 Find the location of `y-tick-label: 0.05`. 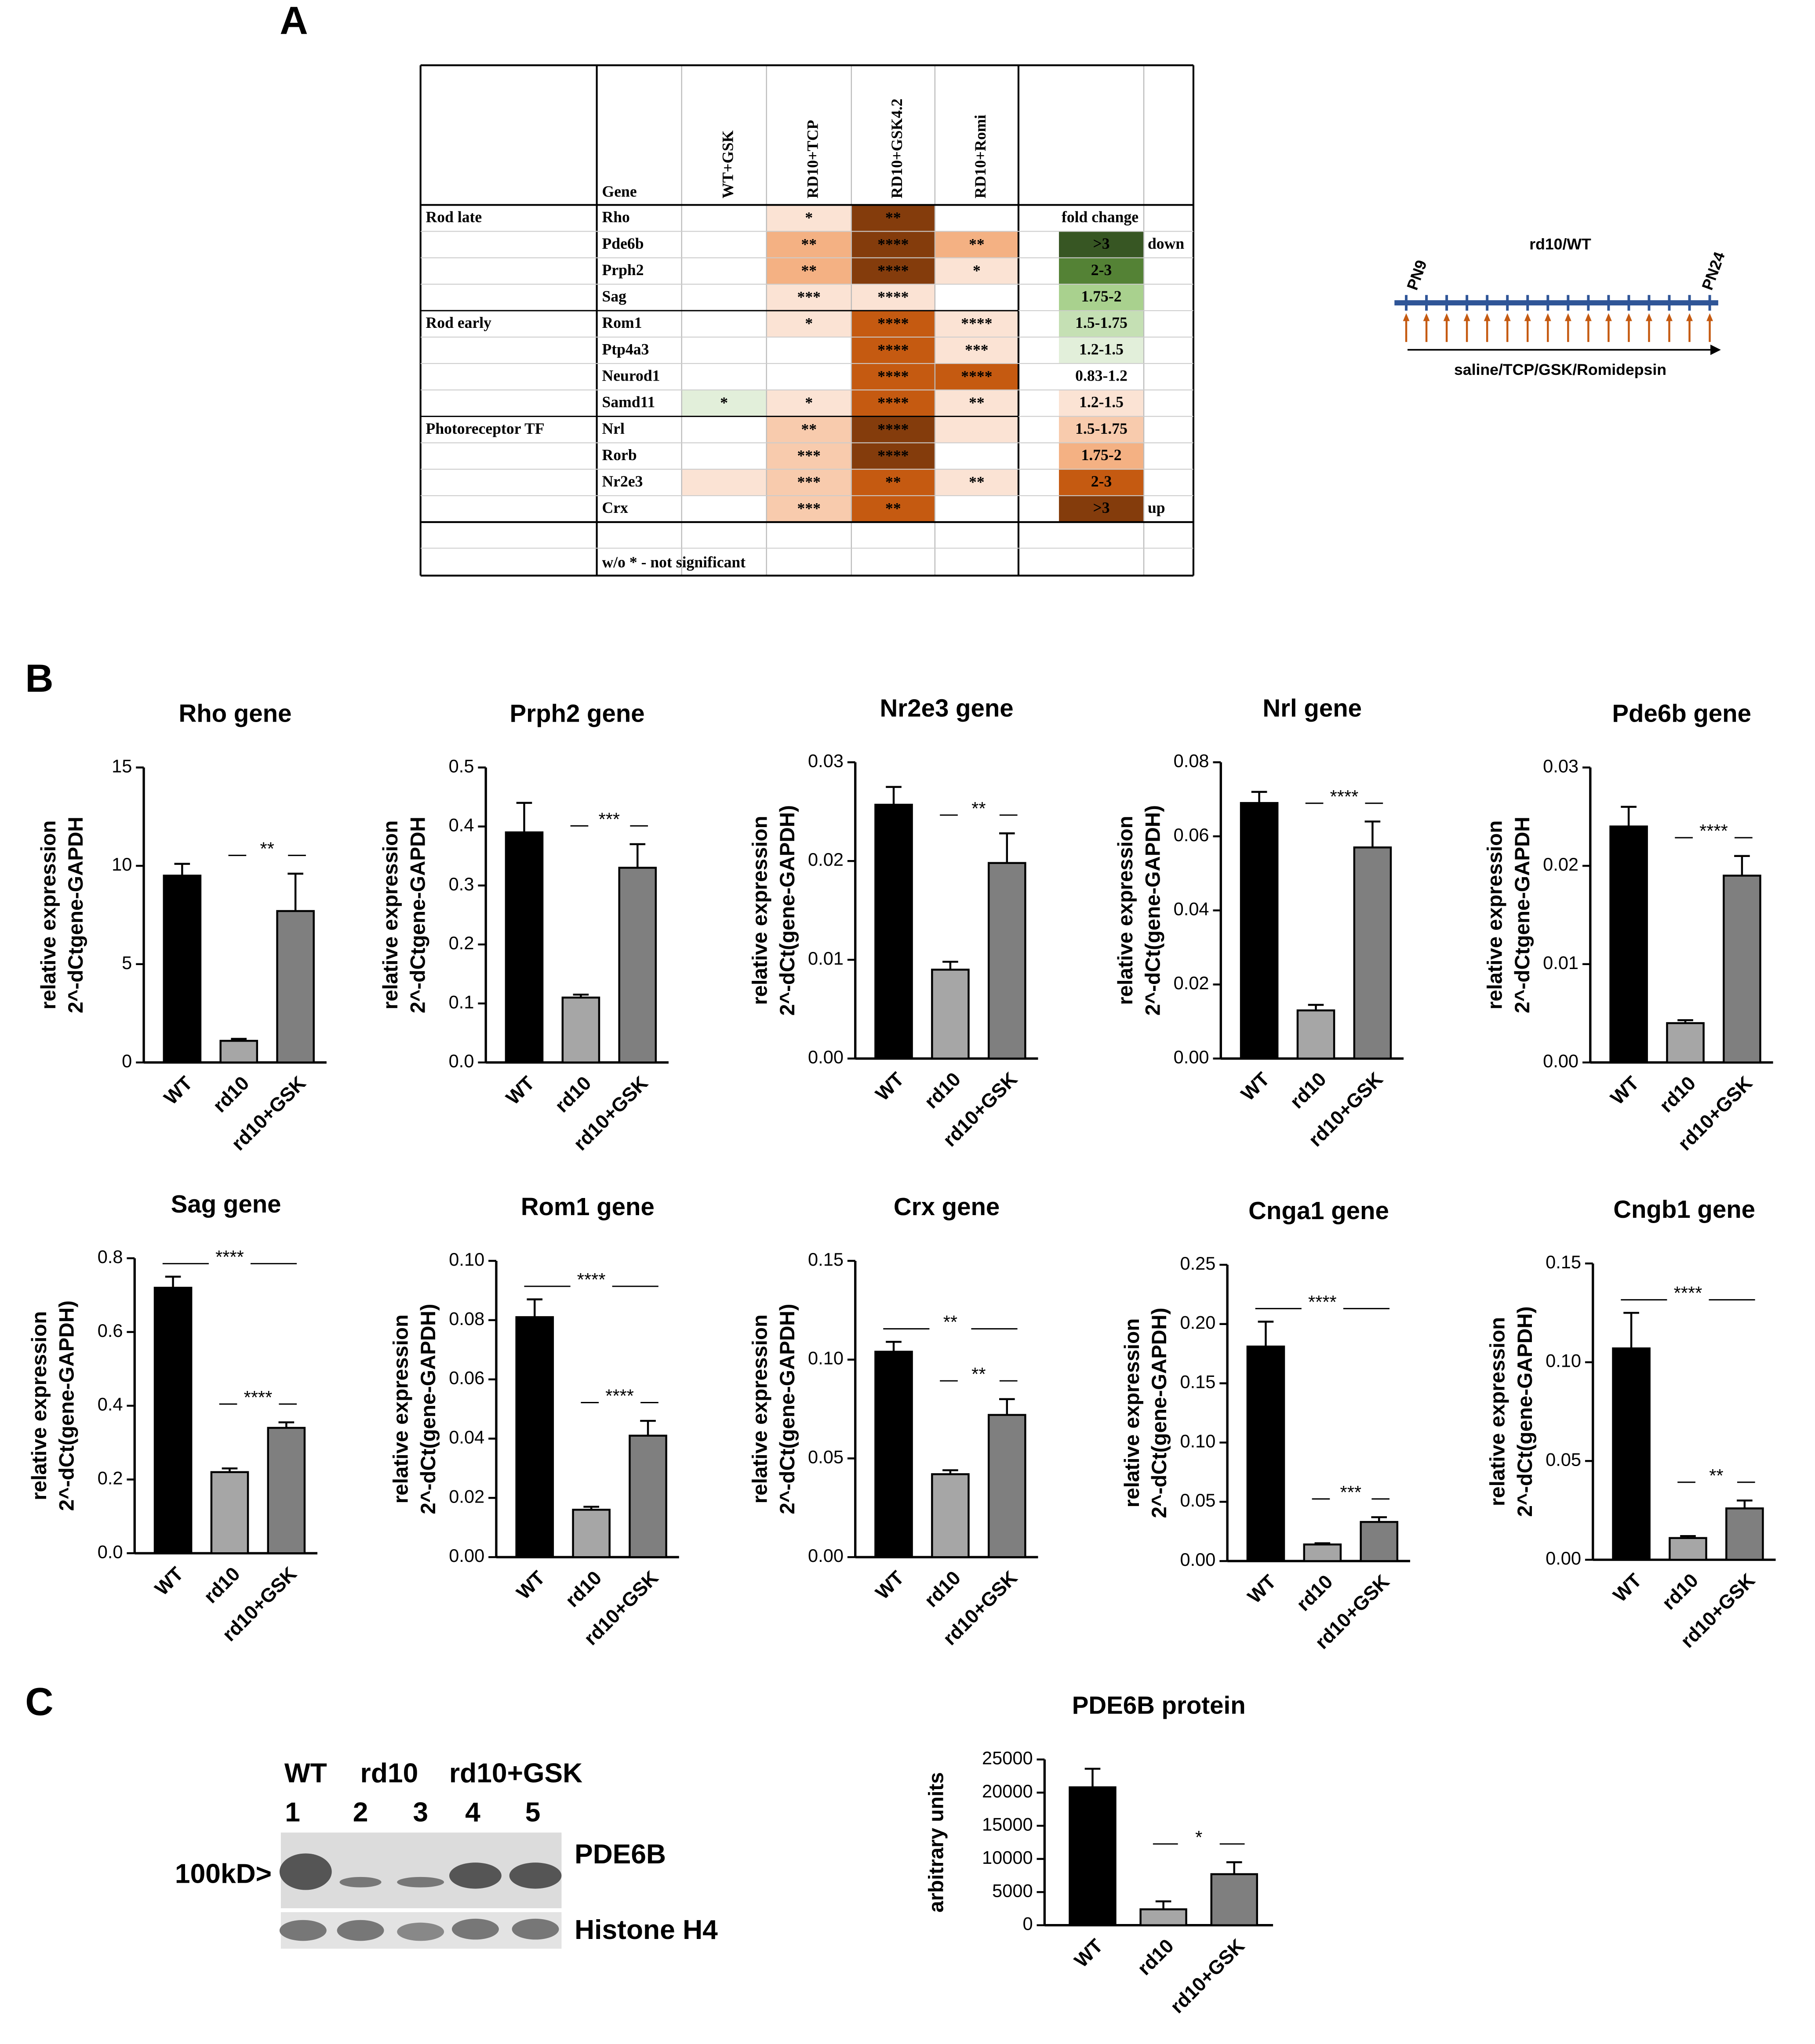

y-tick-label: 0.05 is located at coordinates (826, 1457).